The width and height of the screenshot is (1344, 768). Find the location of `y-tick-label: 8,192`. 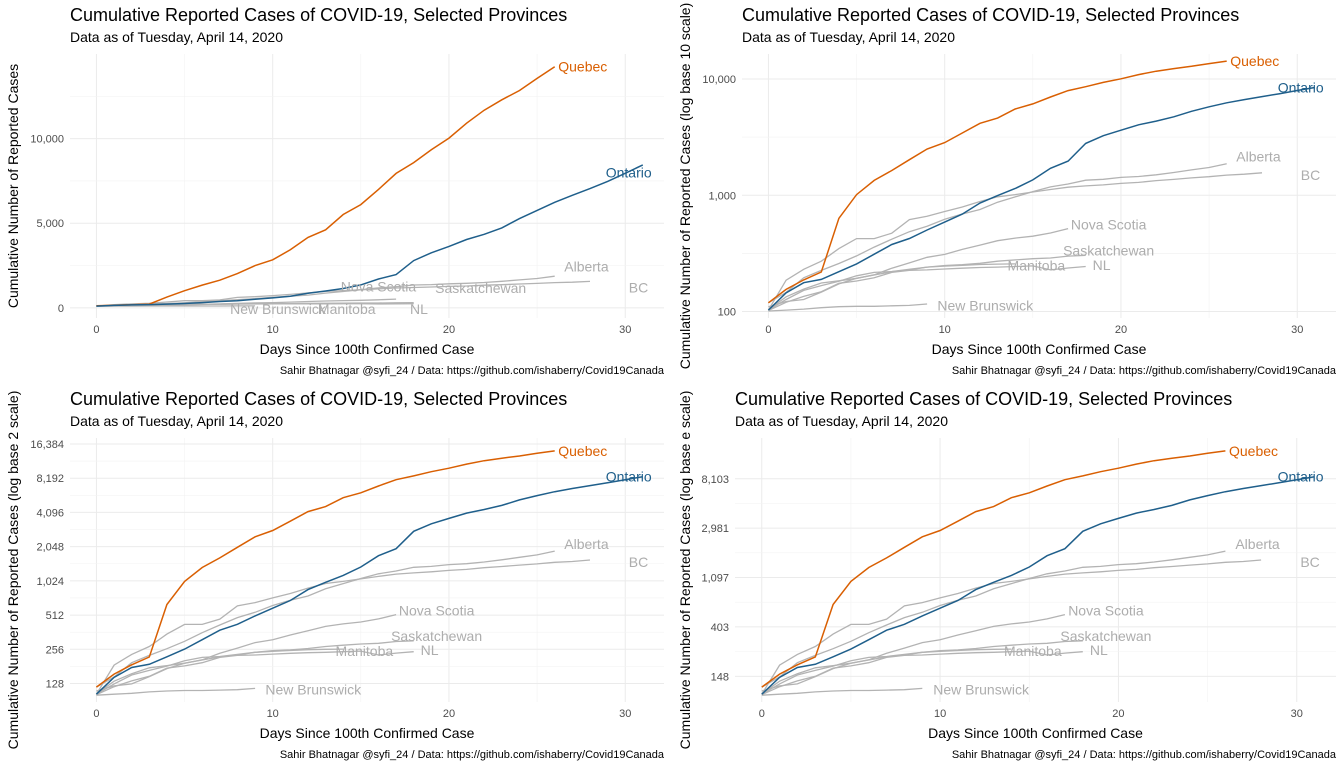

y-tick-label: 8,192 is located at coordinates (50, 479).